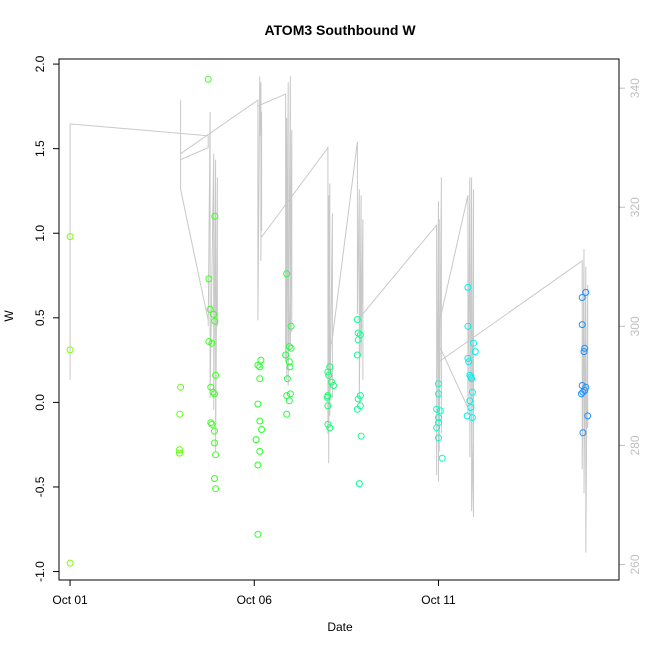  What do you see at coordinates (40, 402) in the screenshot?
I see `y-tick-label: 0.0` at bounding box center [40, 402].